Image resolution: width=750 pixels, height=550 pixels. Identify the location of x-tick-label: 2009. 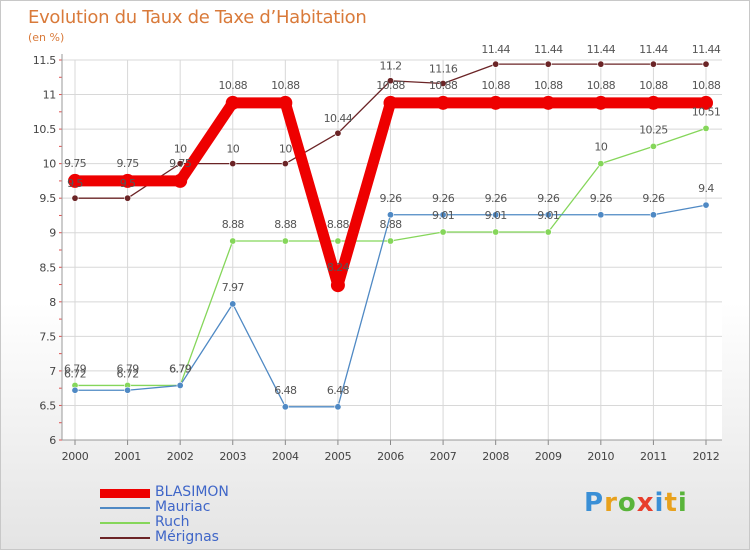
(548, 456).